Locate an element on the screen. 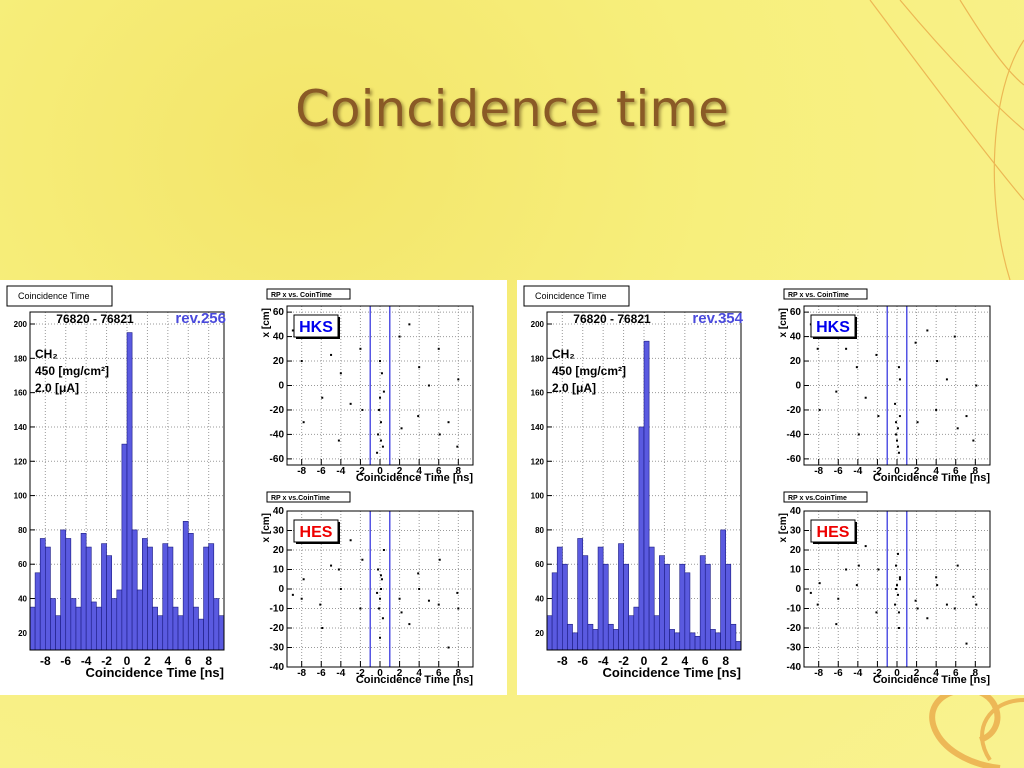 The width and height of the screenshot is (1024, 768). x-tick-label: -4 is located at coordinates (340, 471).